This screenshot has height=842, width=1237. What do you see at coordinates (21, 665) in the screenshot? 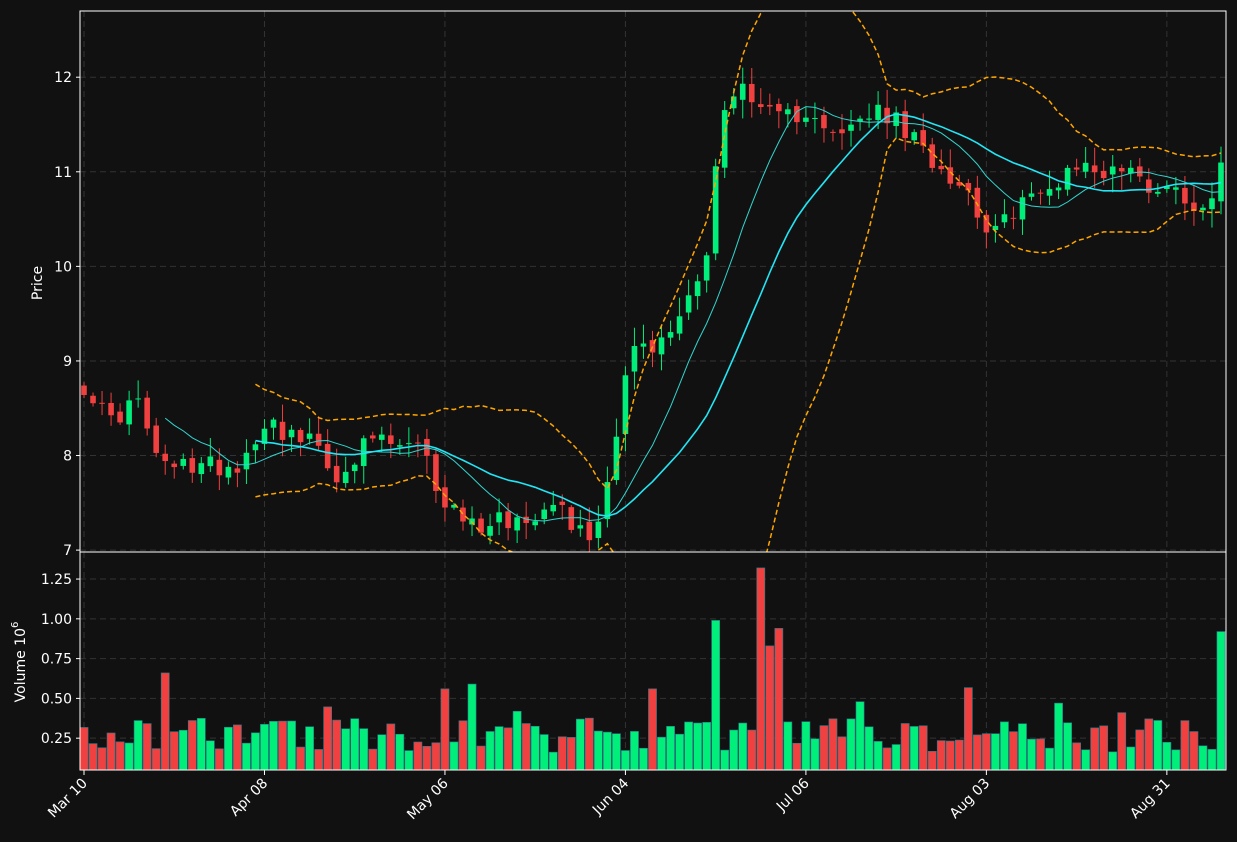
I see `volume-axis-label-main: Volume 10` at bounding box center [21, 665].